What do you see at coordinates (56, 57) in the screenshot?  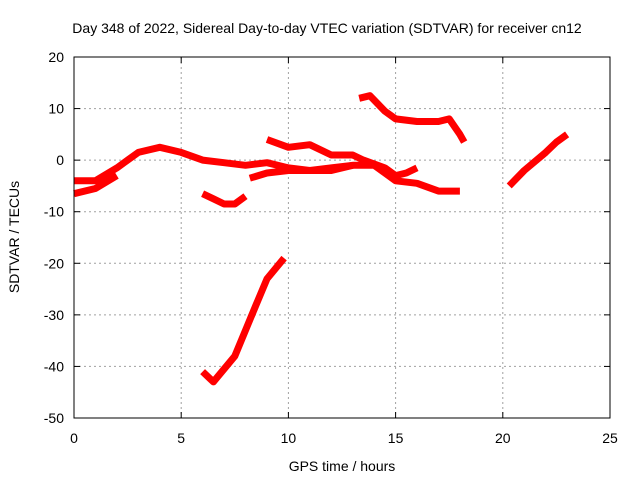 I see `y-tick-label: 20` at bounding box center [56, 57].